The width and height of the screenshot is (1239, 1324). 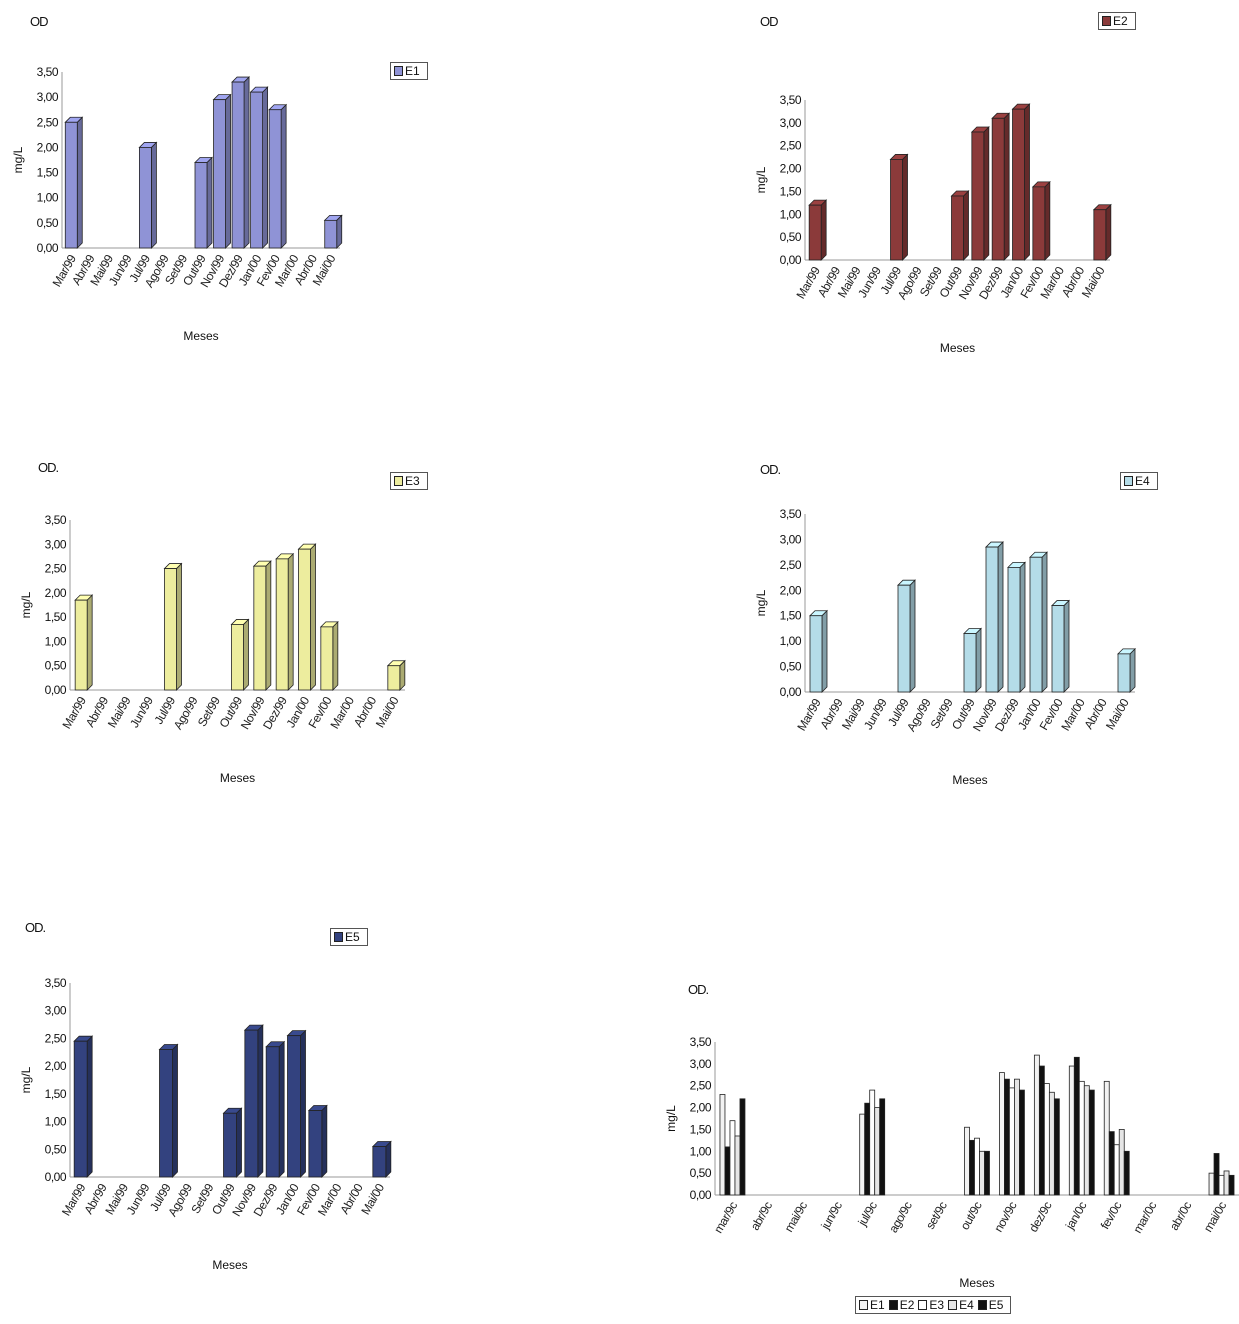 I want to click on chart-title: OD, so click(x=769, y=21).